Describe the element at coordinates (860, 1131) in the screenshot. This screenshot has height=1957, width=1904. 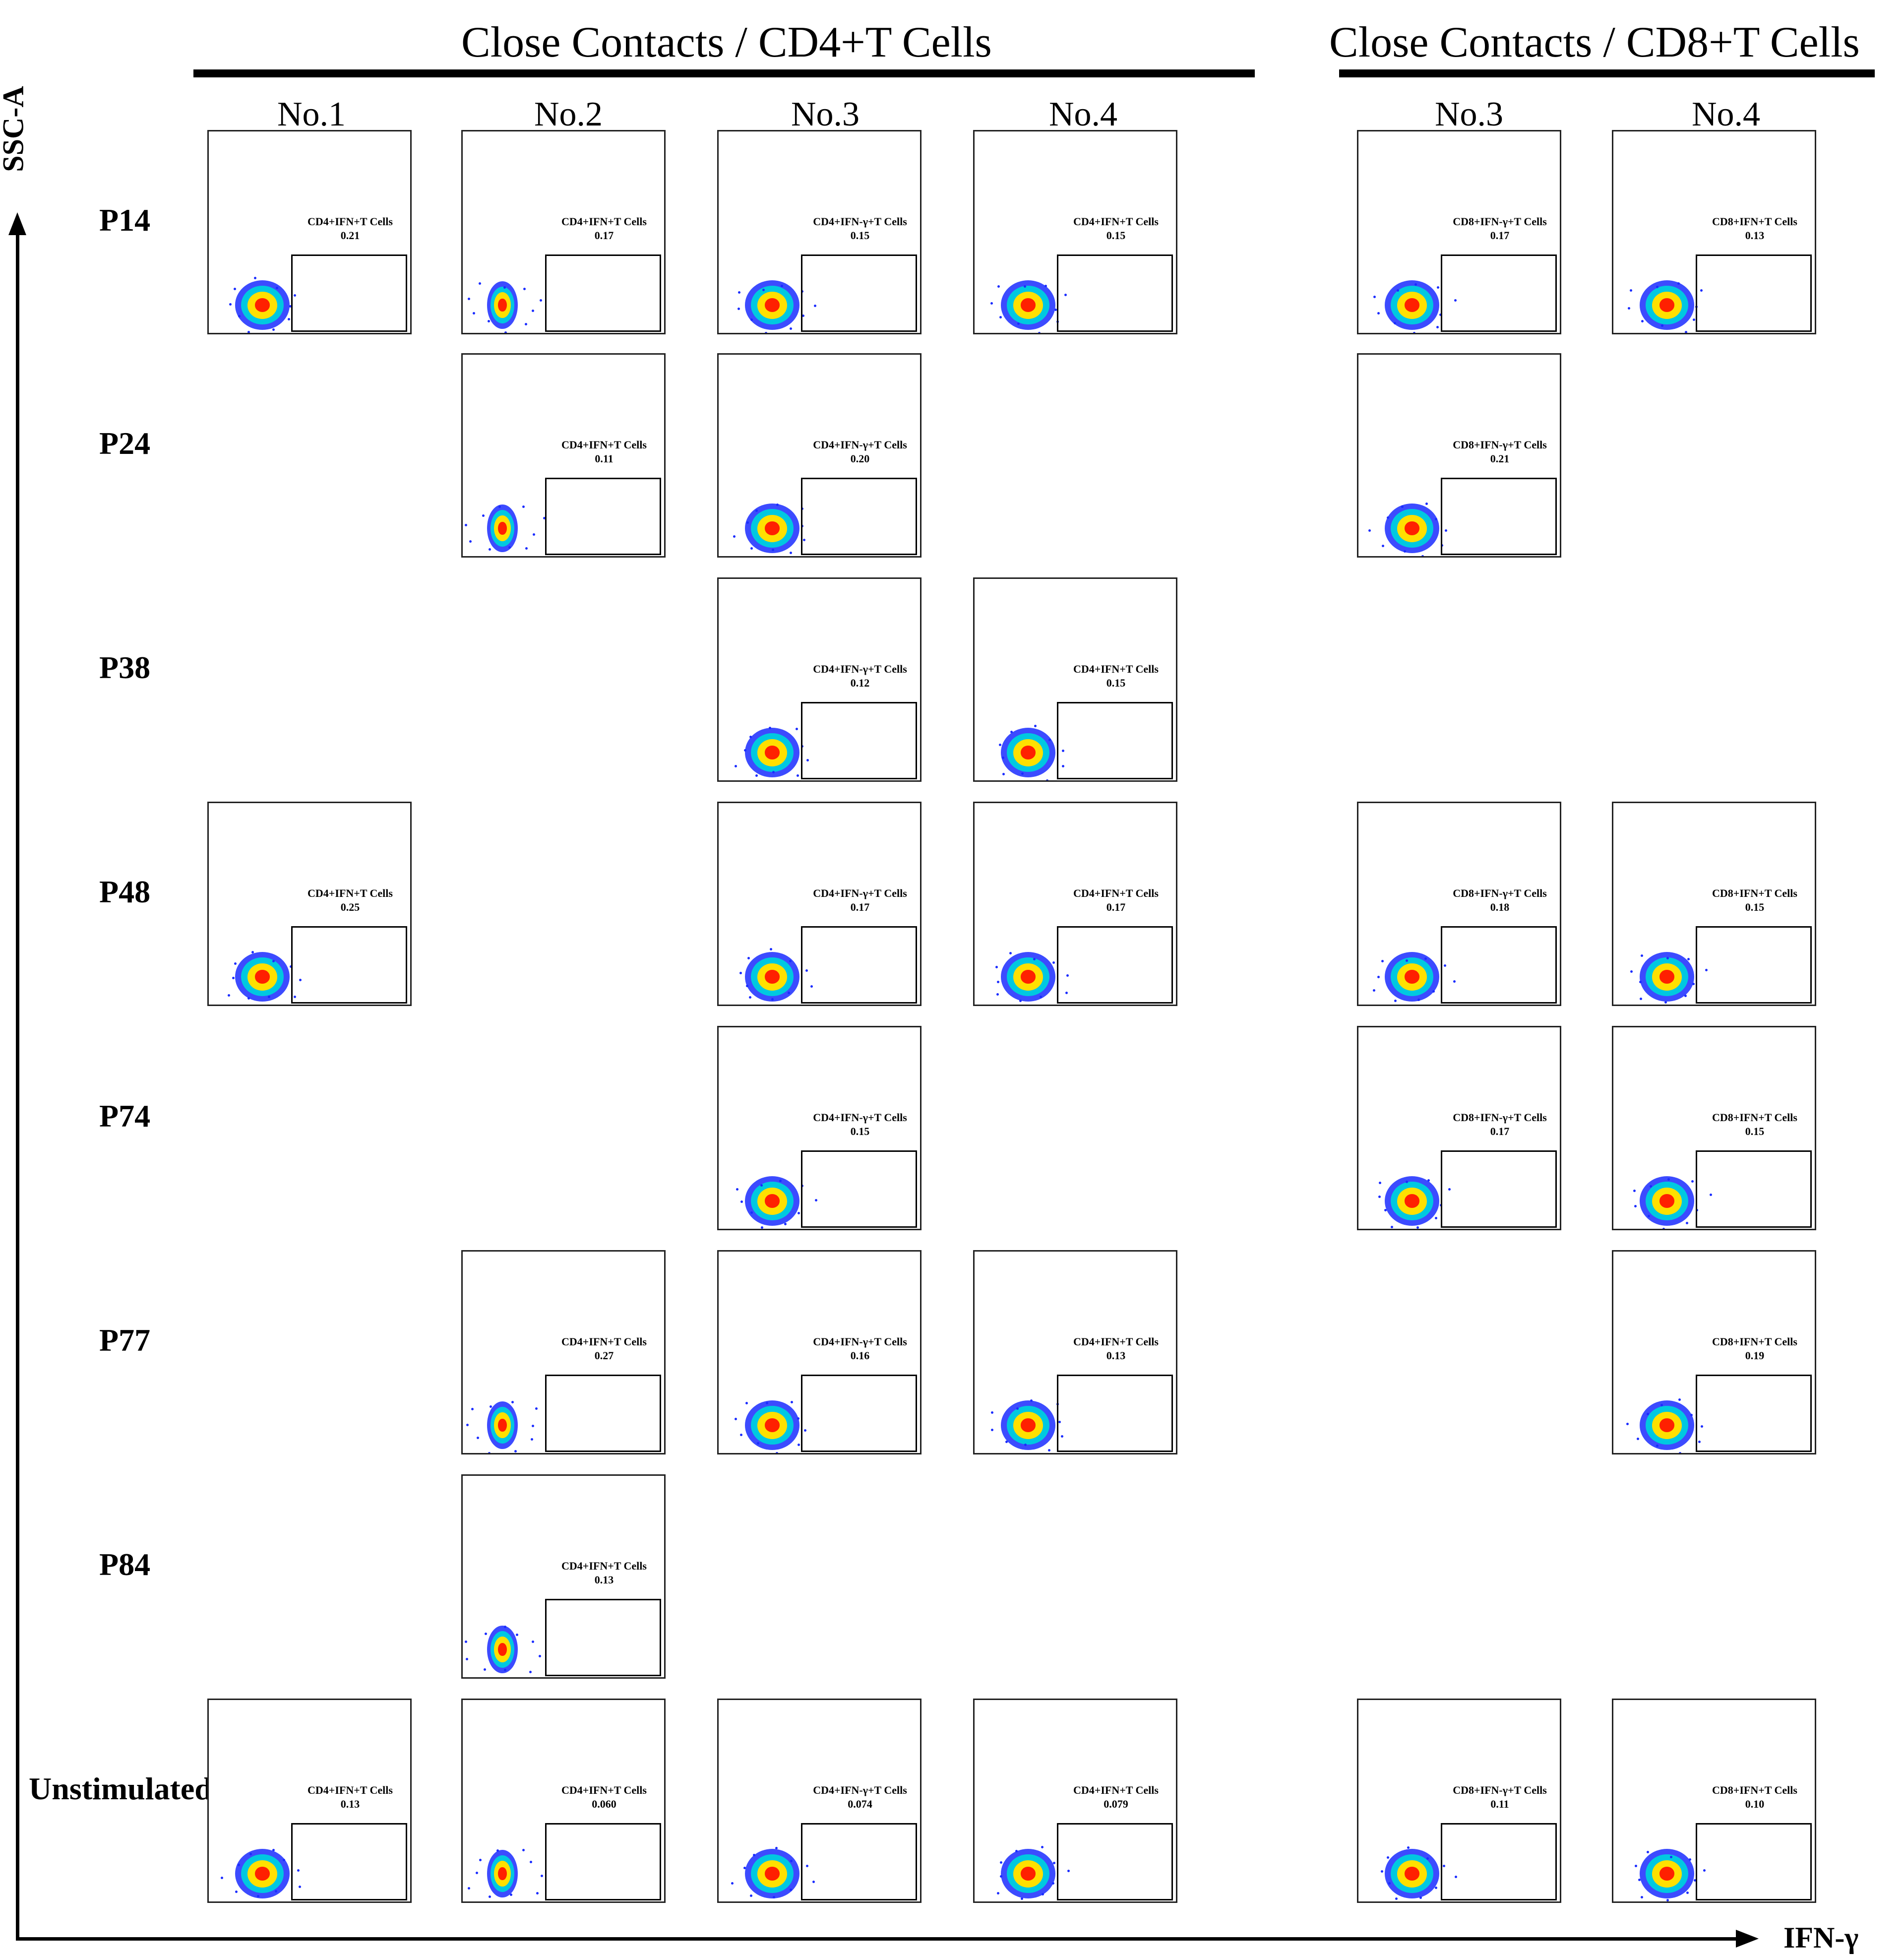
I see `gate-percentage: 0.15` at that location.